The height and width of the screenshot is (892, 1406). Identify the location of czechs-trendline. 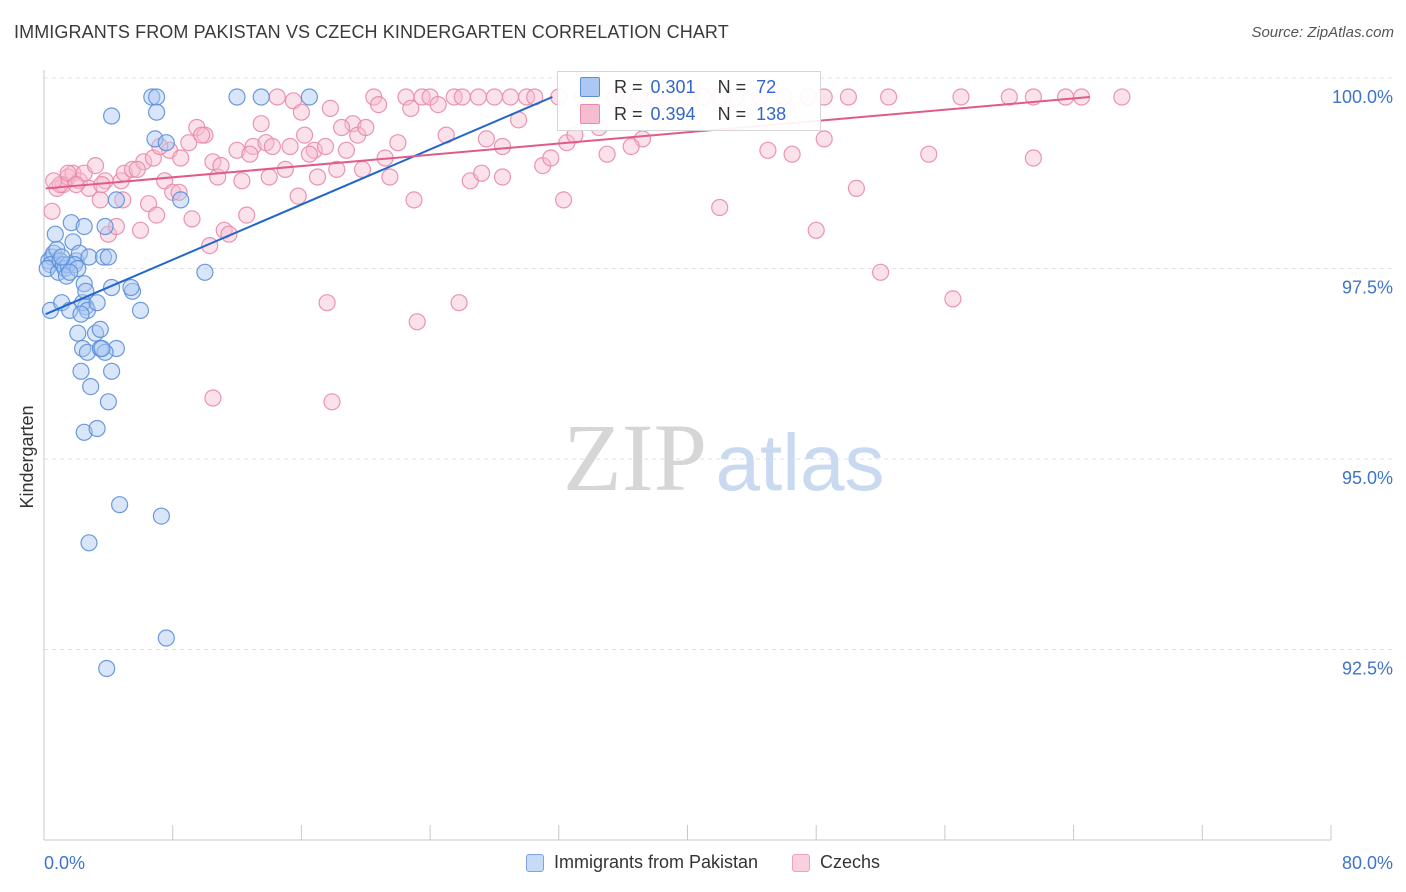
(567, 143).